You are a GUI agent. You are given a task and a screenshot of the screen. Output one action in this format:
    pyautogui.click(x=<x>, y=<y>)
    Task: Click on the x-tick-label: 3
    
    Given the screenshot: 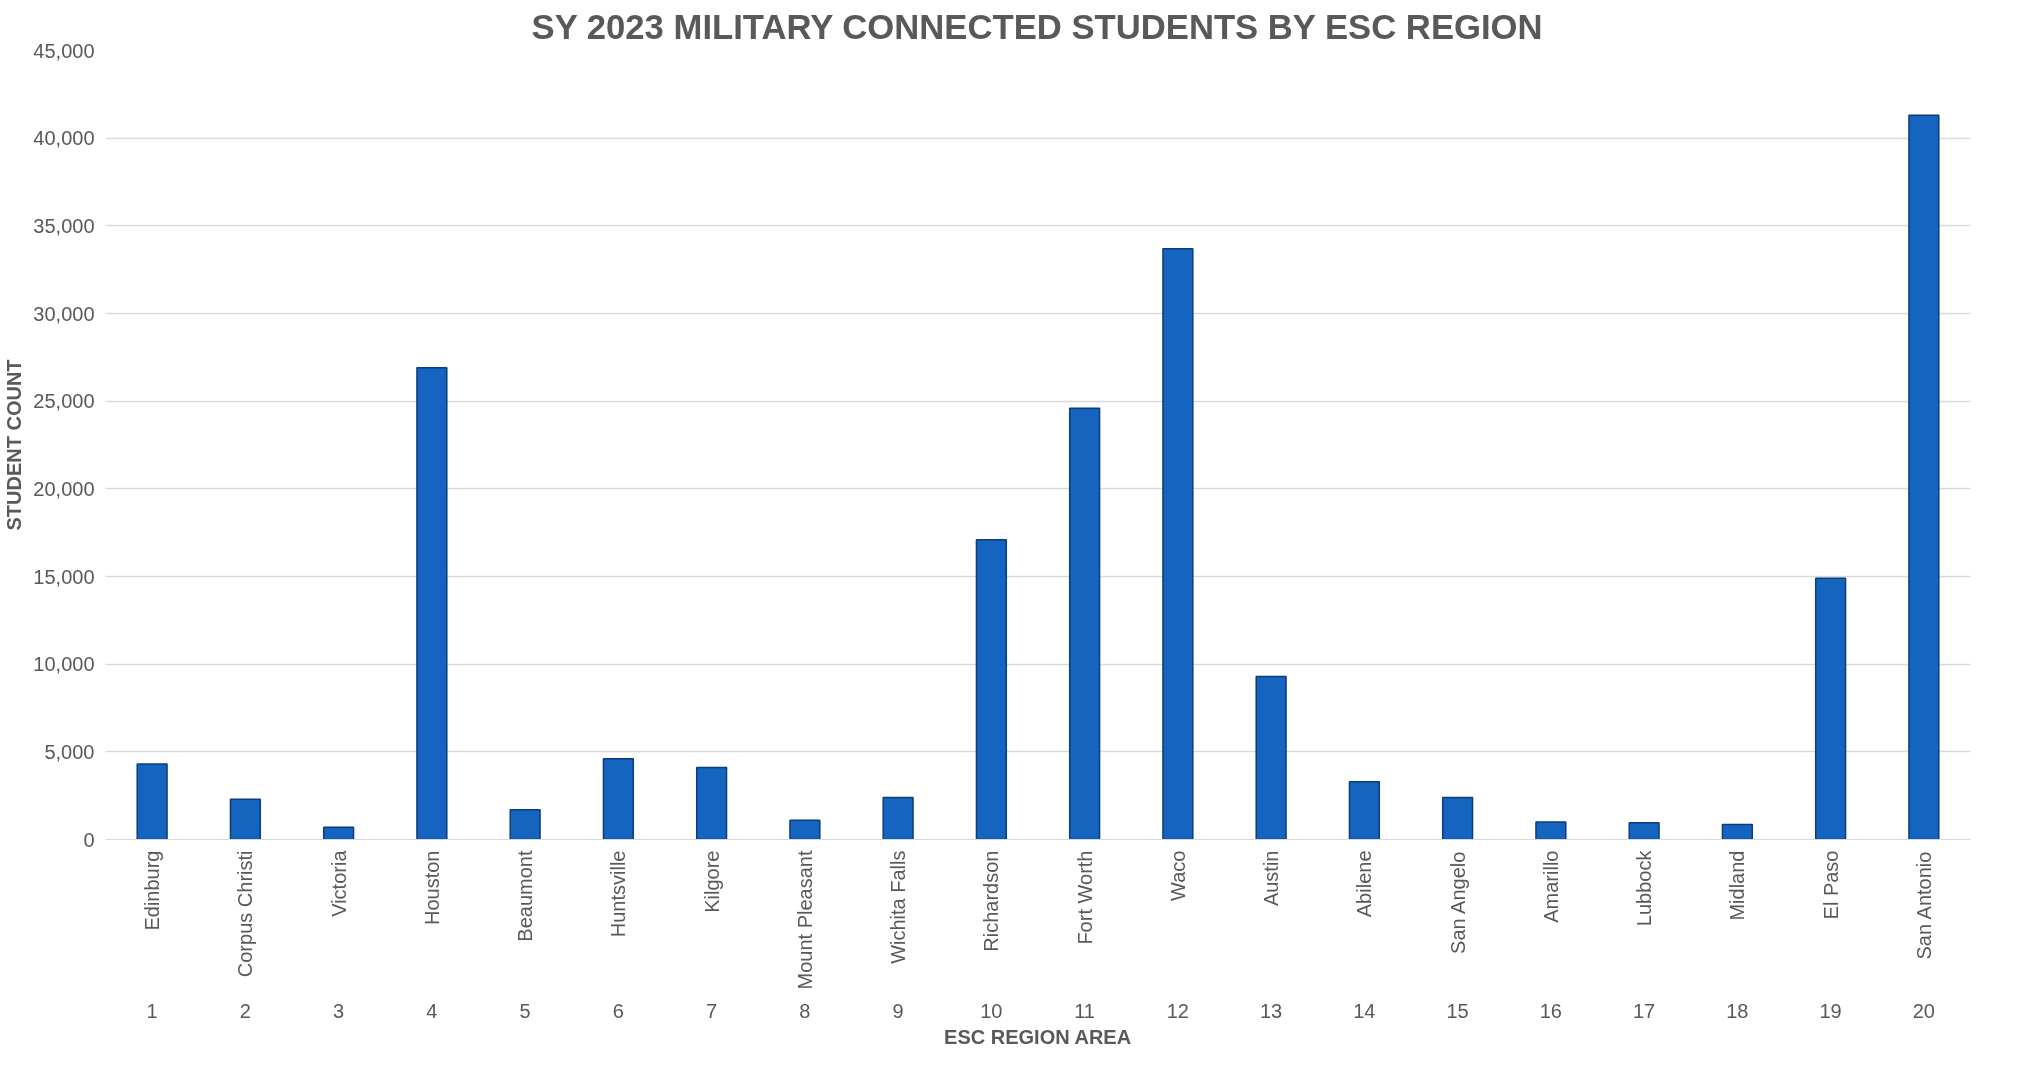 What is the action you would take?
    pyautogui.click(x=339, y=1010)
    